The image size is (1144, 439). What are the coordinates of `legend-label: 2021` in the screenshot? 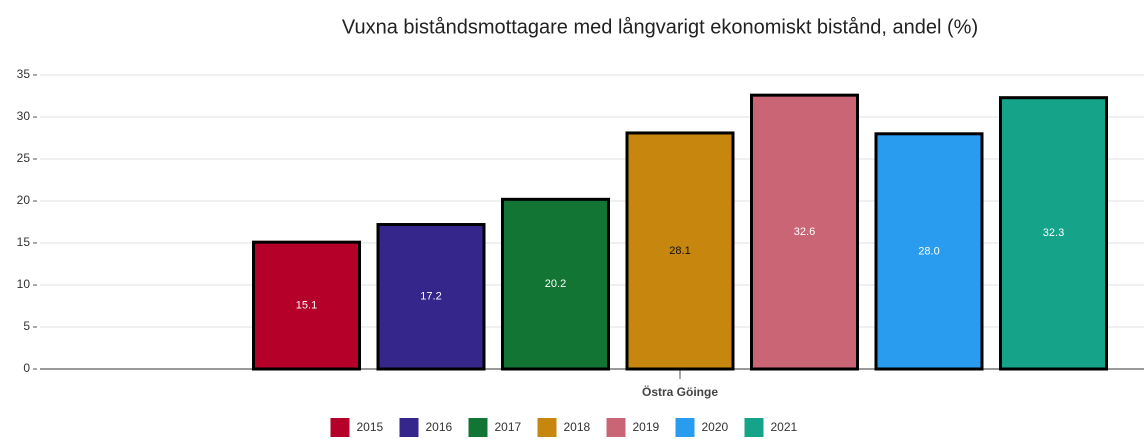 It's located at (784, 427).